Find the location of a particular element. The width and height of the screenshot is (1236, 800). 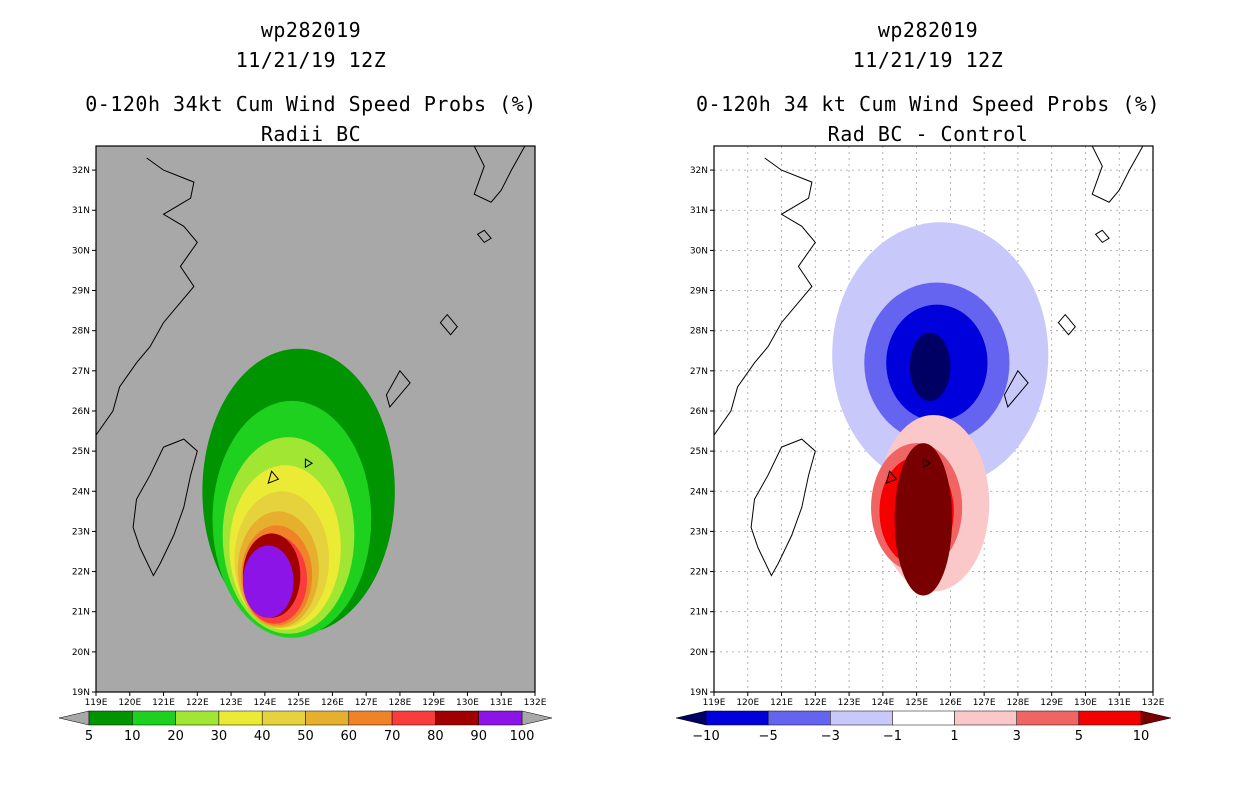

colorbar-label: 100 is located at coordinates (522, 736).